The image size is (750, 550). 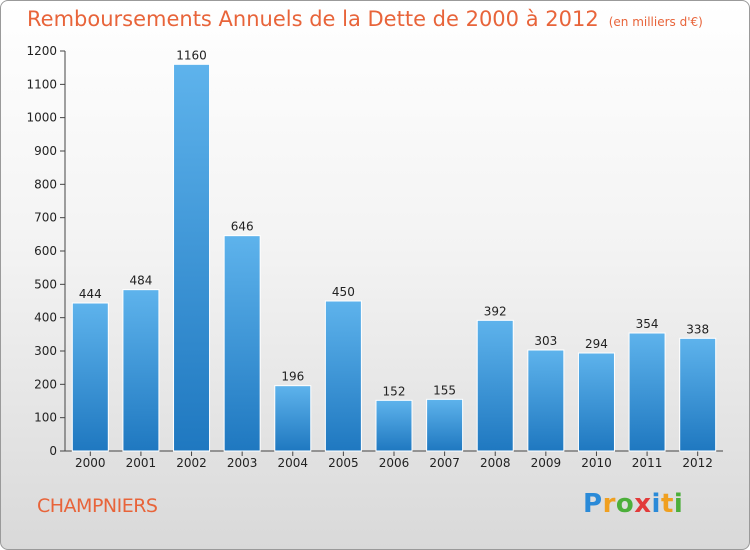 What do you see at coordinates (242, 227) in the screenshot?
I see `bar-value-label: 646` at bounding box center [242, 227].